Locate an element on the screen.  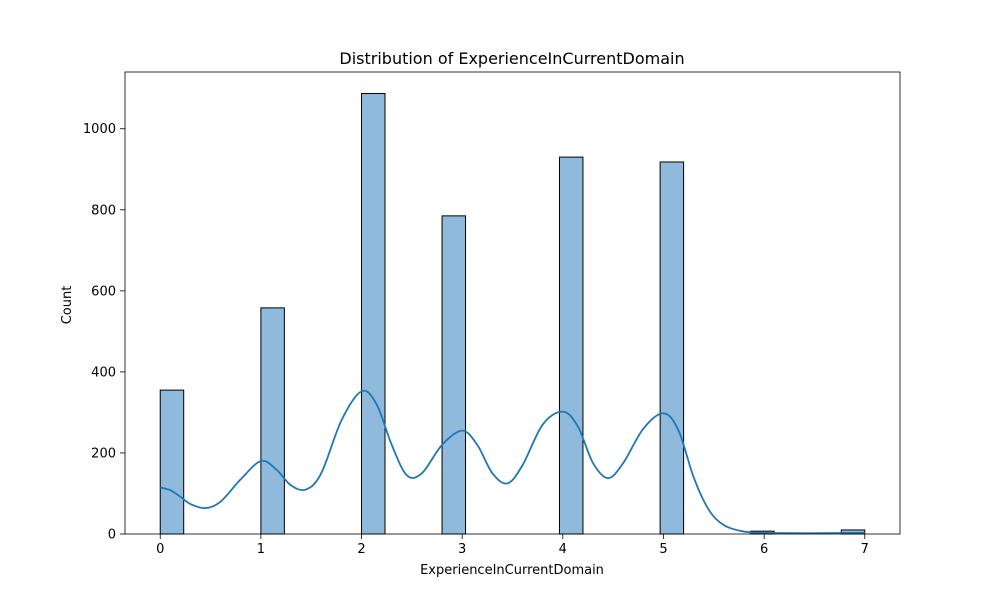
y-axis-ticks: 0 200 400 600 800 1000 is located at coordinates (104, 332).